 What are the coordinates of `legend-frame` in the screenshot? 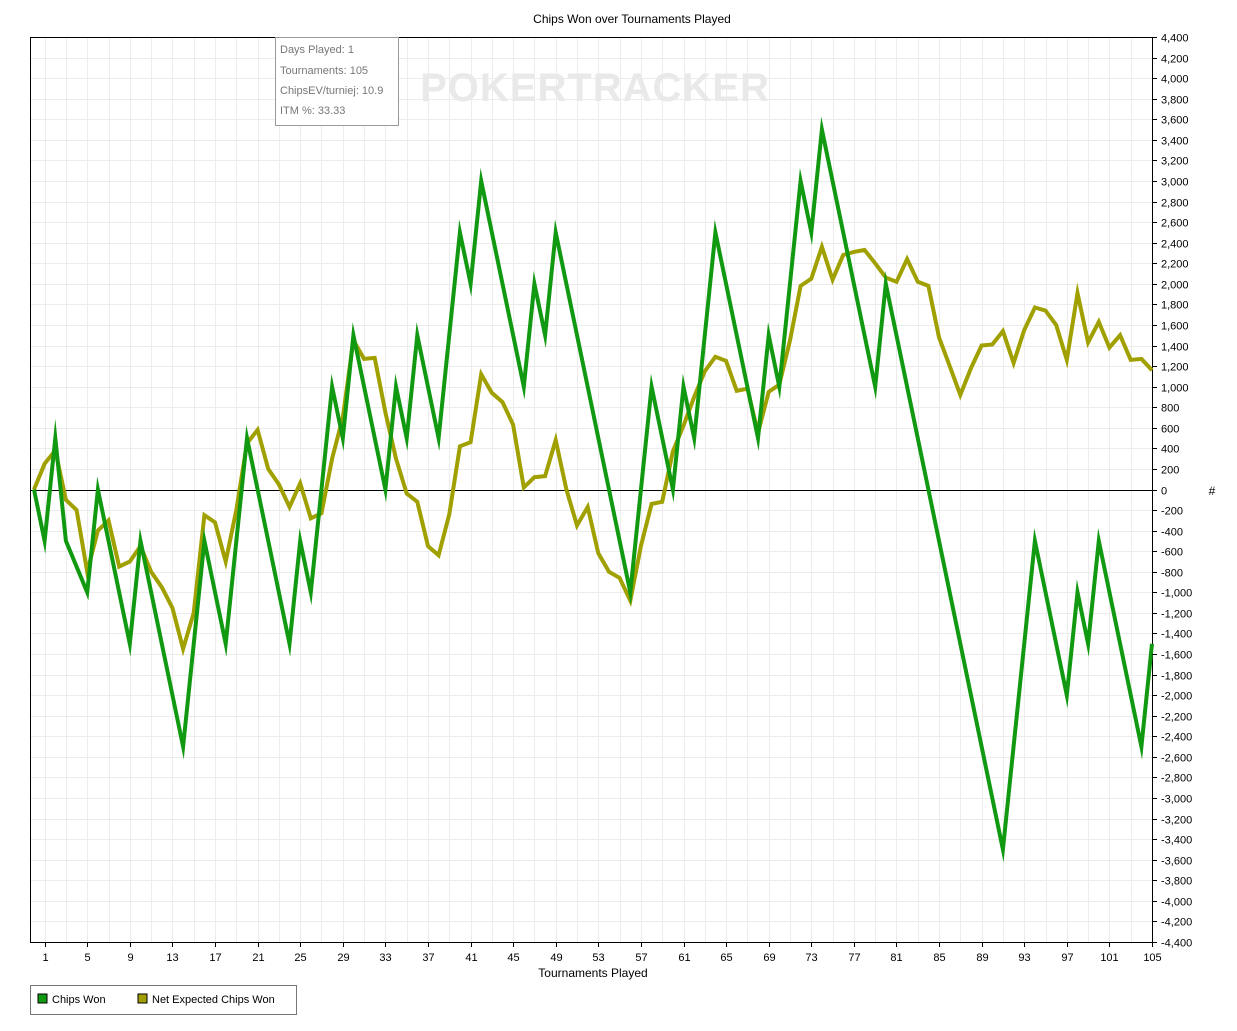 It's located at (163, 1000).